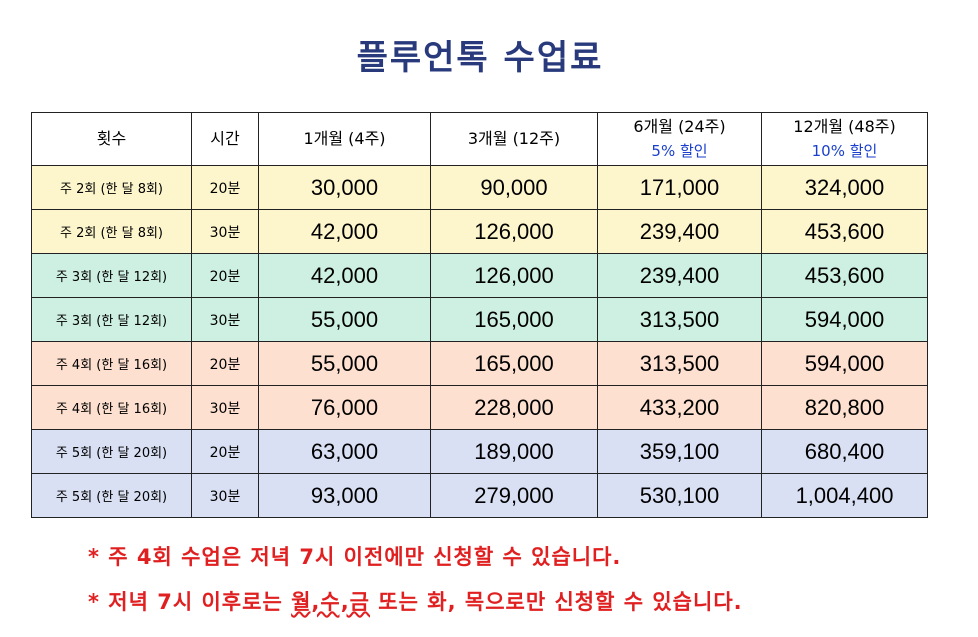  Describe the element at coordinates (679, 151) in the screenshot. I see `header-6-months-discount: 5% 할인` at that location.